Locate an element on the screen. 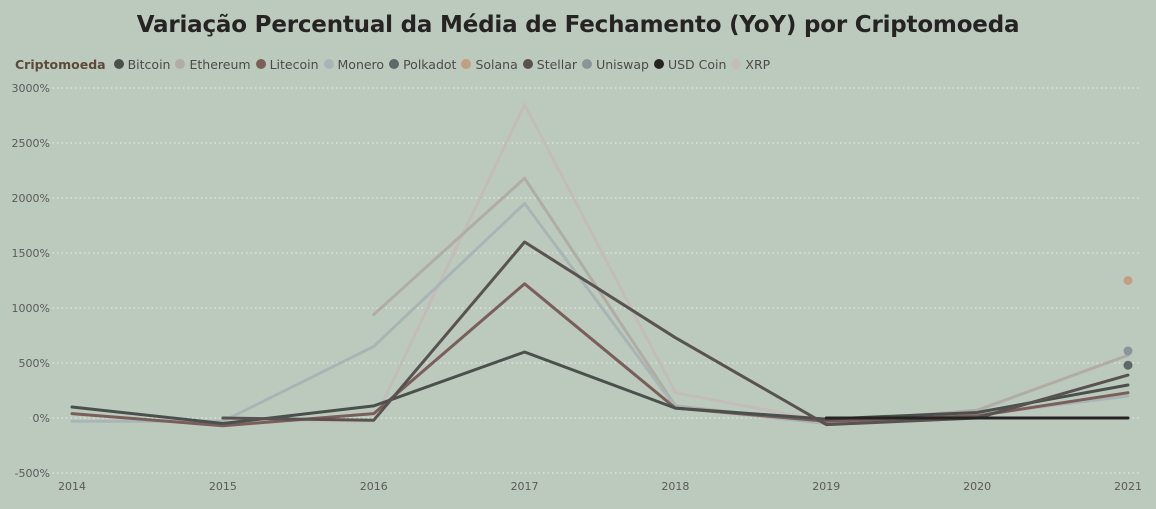 Image resolution: width=1156 pixels, height=509 pixels. legend-item-uniswap: Uniswap is located at coordinates (615, 64).